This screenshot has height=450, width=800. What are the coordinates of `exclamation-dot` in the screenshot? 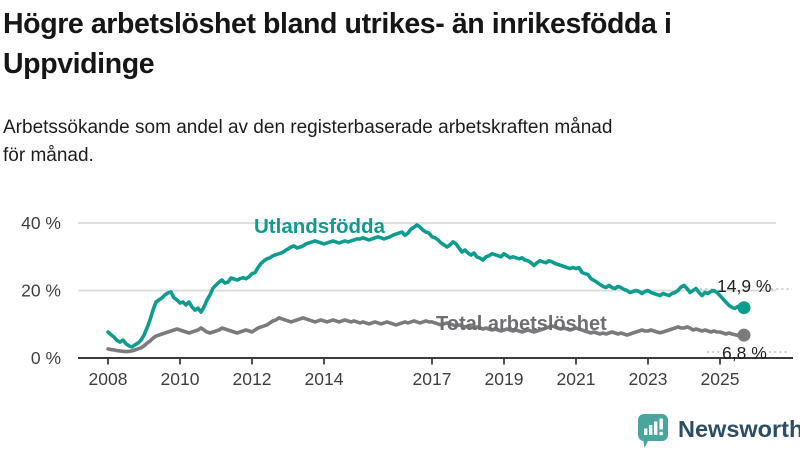 It's located at (661, 433).